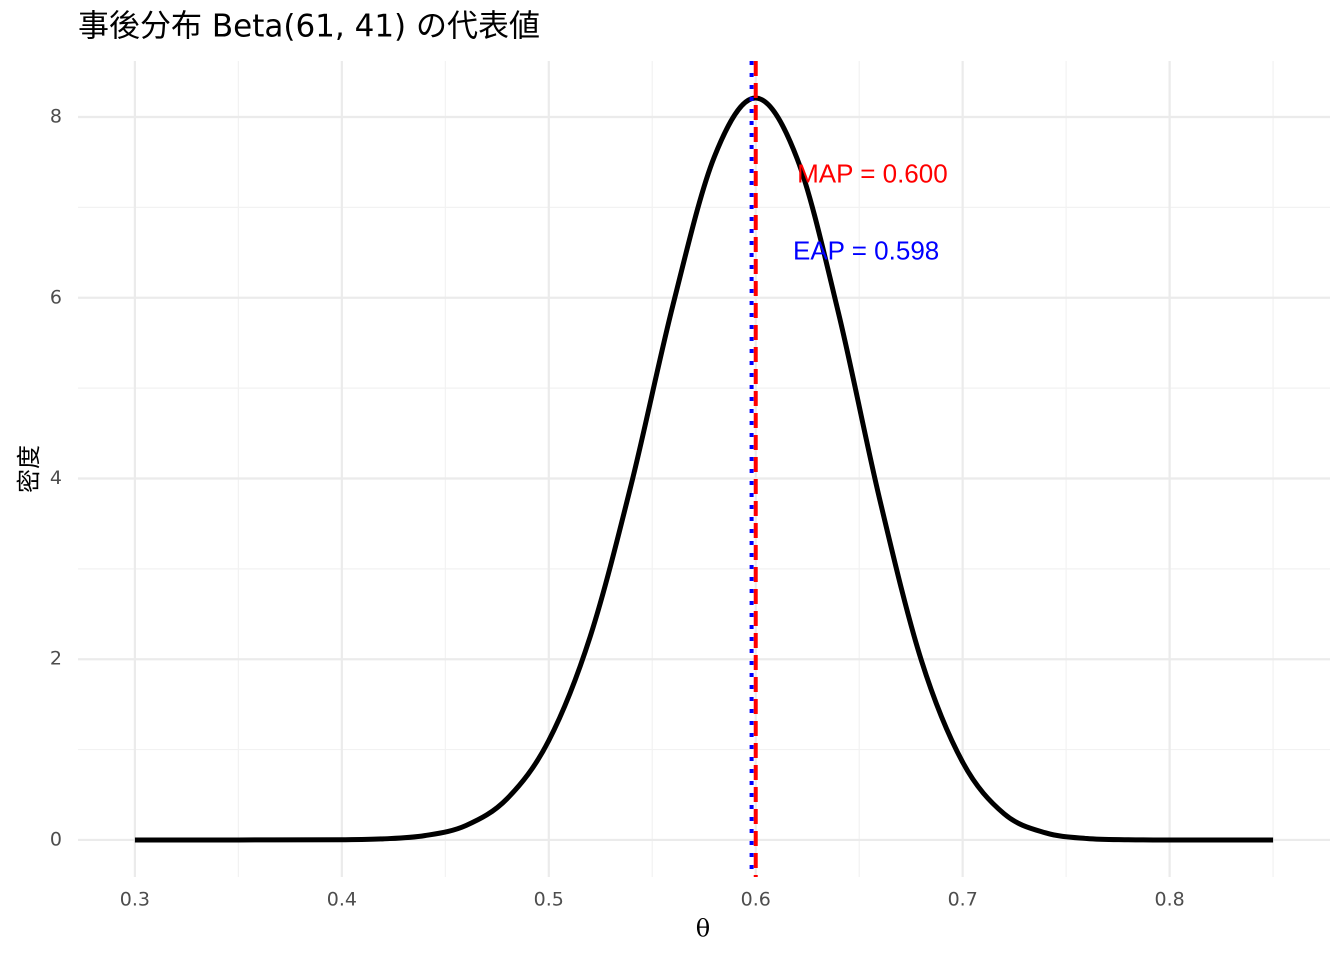  Describe the element at coordinates (56, 117) in the screenshot. I see `y-tick-label: 8` at that location.